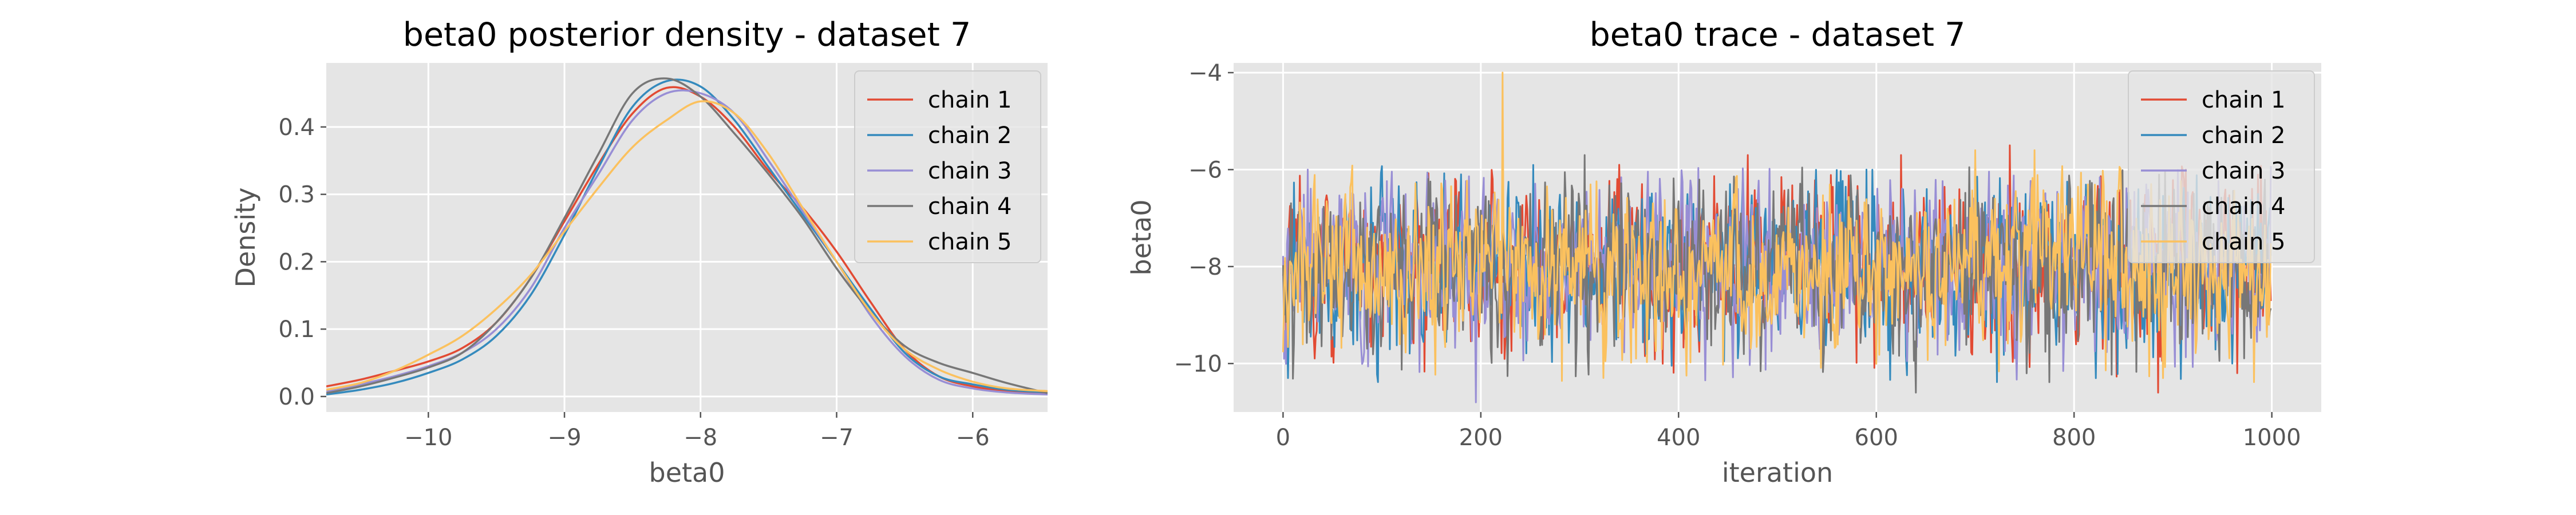 This screenshot has height=515, width=2576. Describe the element at coordinates (428, 438) in the screenshot. I see `x-tick-label: −10` at that location.